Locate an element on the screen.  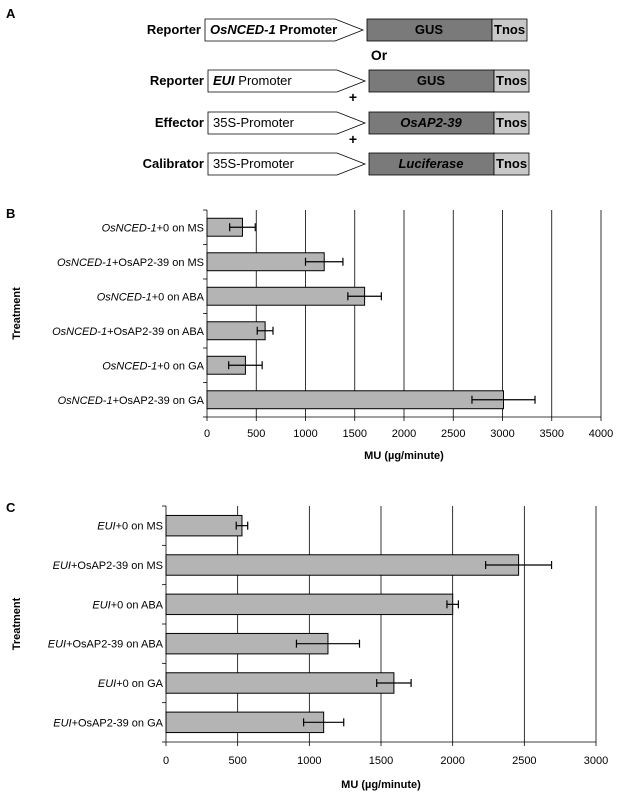
category-label: OsNCED-1+OsAP2-39 on MS is located at coordinates (130, 263).